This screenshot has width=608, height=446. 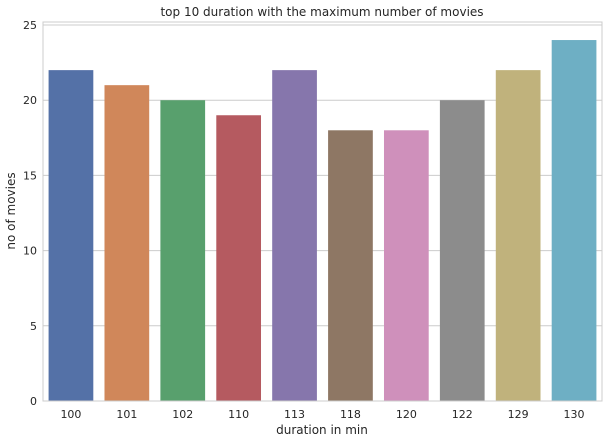 I want to click on x-tick-labels: 100 101 102 110 113 118 120 122 129 130, so click(x=322, y=414).